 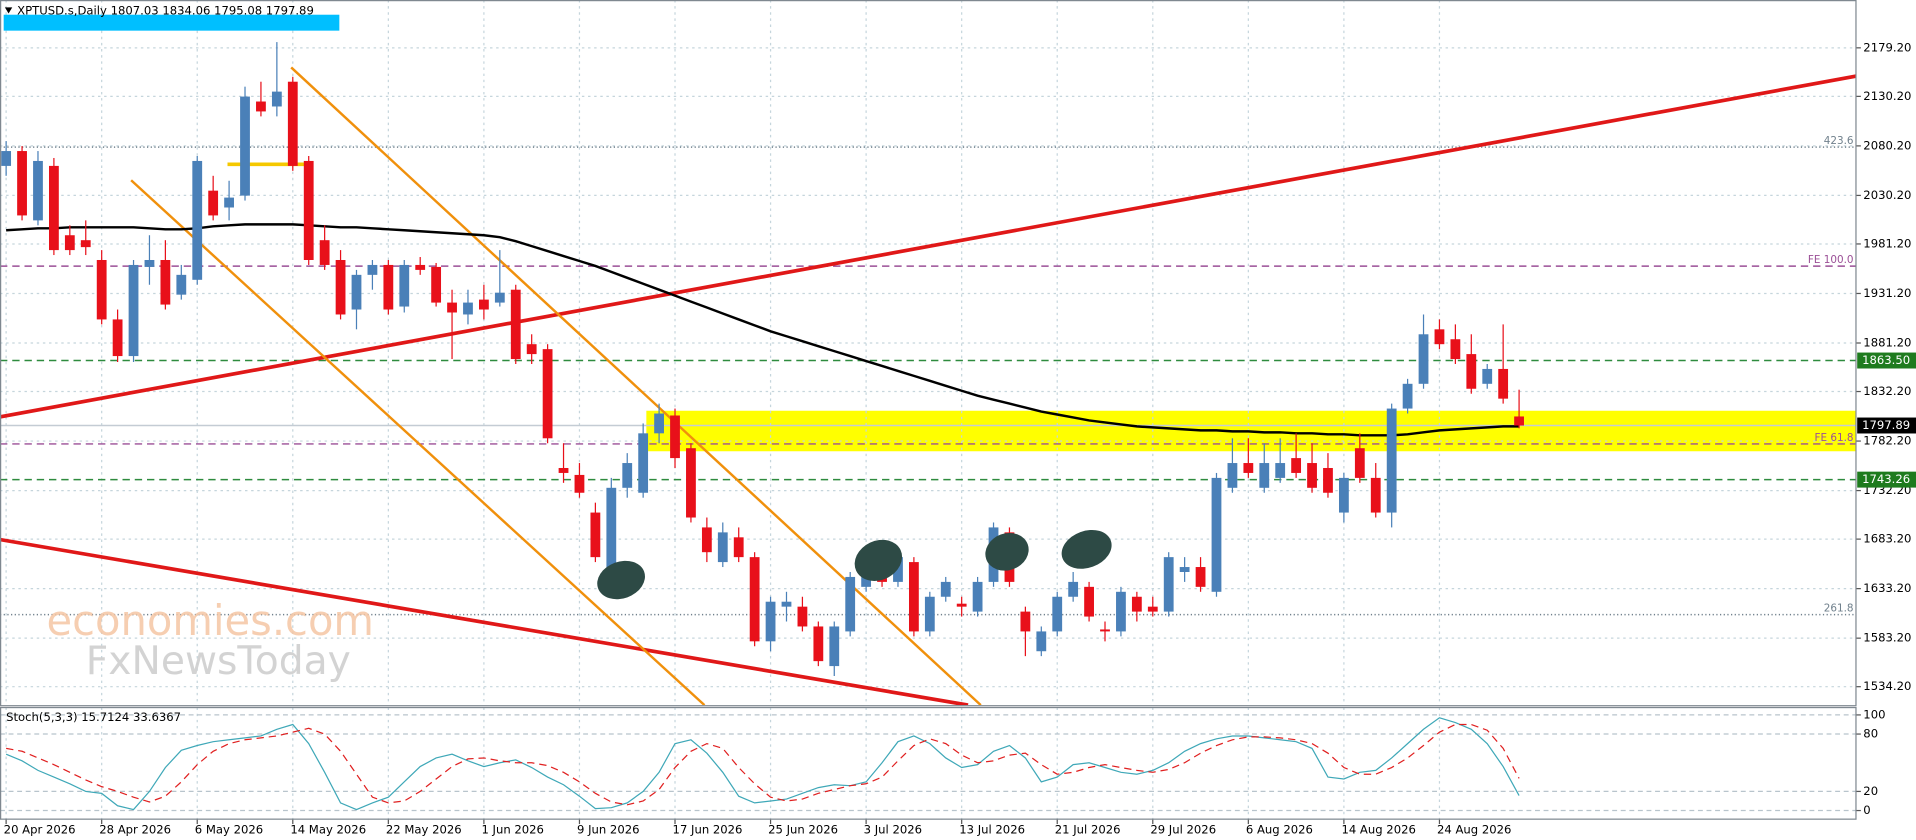 I want to click on x-tick-label: 6 May 2026, so click(x=229, y=830).